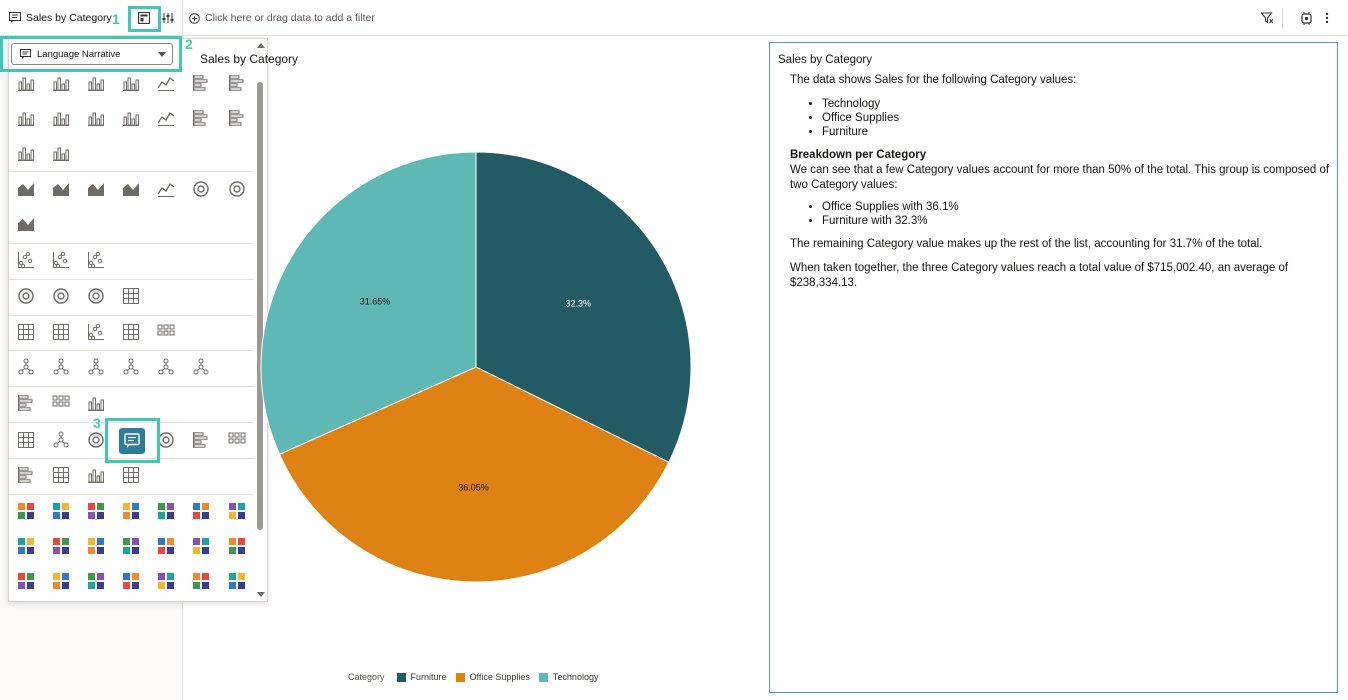 This screenshot has height=700, width=1348. Describe the element at coordinates (132, 441) in the screenshot. I see `viz-language-narrative` at that location.